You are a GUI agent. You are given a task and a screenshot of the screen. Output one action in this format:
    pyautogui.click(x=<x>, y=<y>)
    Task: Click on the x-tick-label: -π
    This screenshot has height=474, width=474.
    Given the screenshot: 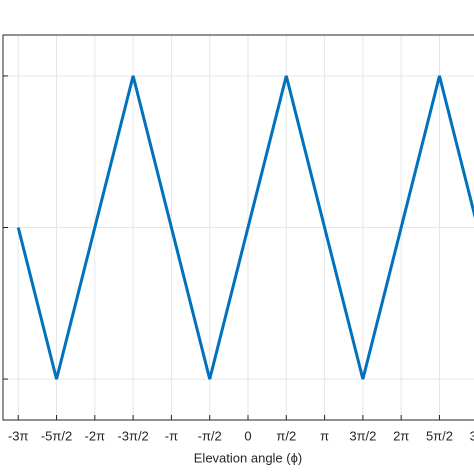 What is the action you would take?
    pyautogui.click(x=171, y=435)
    